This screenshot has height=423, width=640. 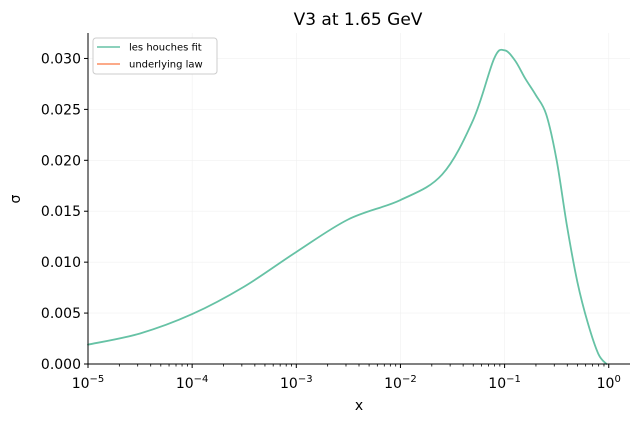 What do you see at coordinates (504, 383) in the screenshot?
I see `x-tick-label: 10⁻¹` at bounding box center [504, 383].